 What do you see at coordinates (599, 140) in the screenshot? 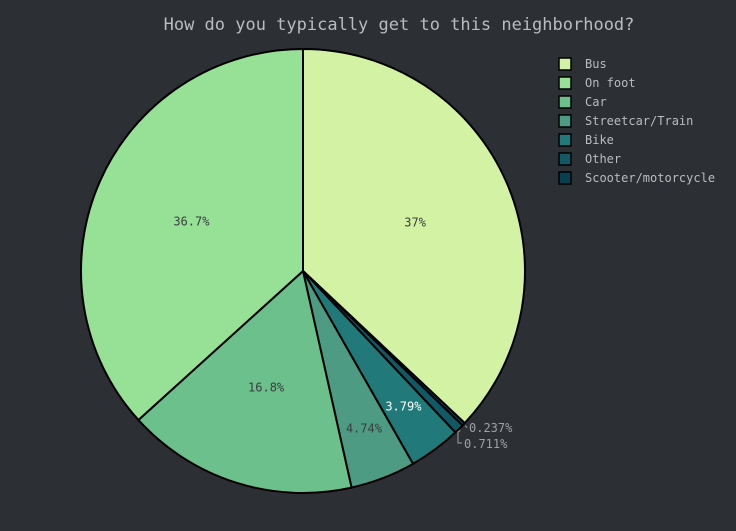
I see `legend-label-bike: Bike` at bounding box center [599, 140].